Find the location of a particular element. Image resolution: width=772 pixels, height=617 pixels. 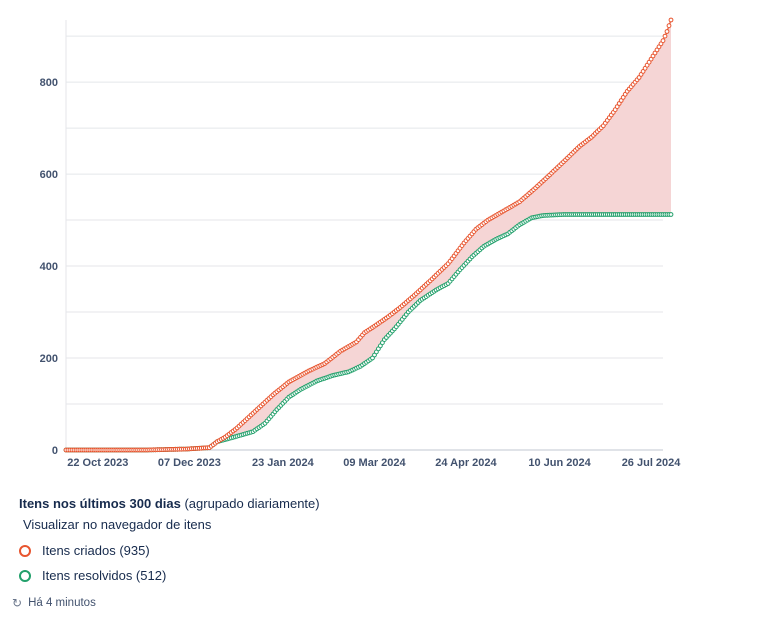

last-updated: ↻ Há 4 minutos is located at coordinates (54, 603).